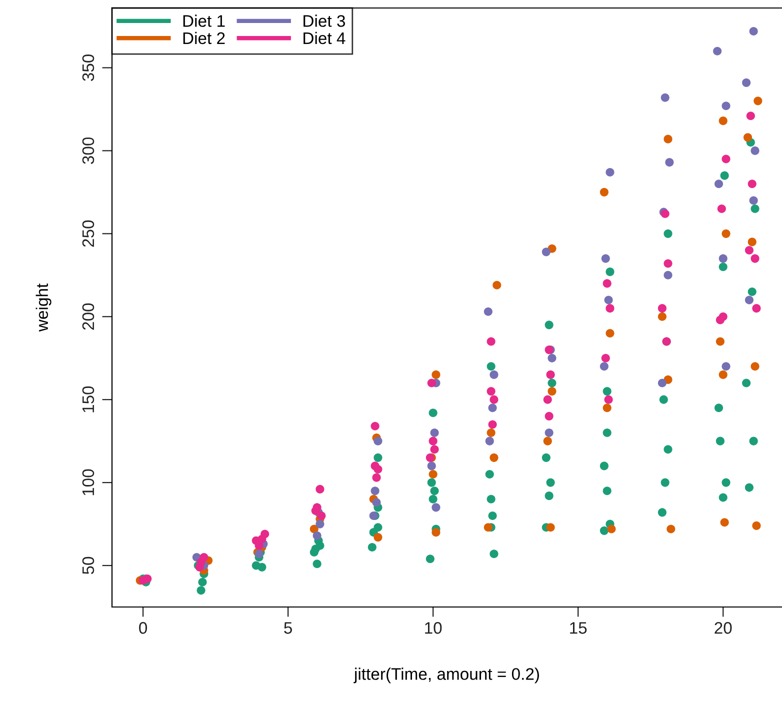  I want to click on y-axis-title: weight, so click(44, 308).